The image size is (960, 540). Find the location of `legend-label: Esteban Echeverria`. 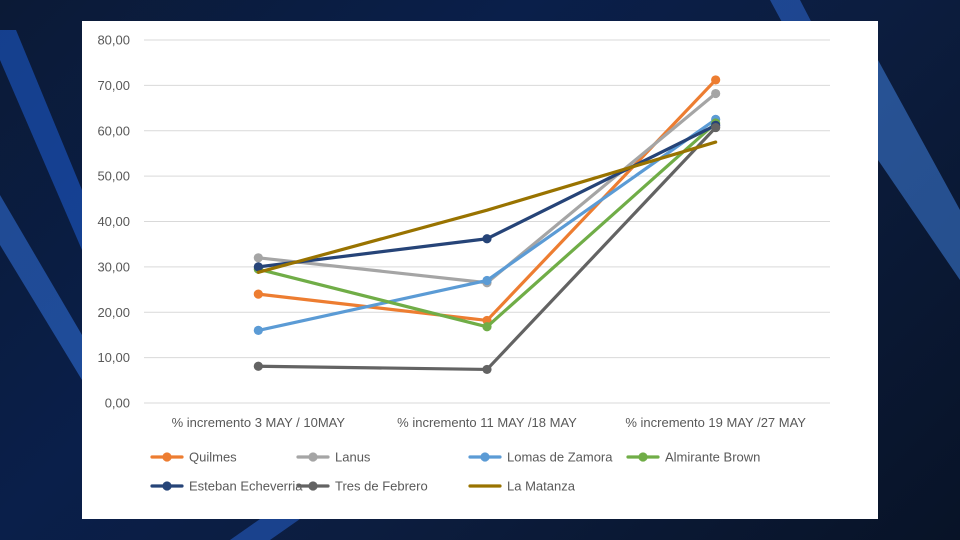

legend-label: Esteban Echeverria is located at coordinates (246, 486).